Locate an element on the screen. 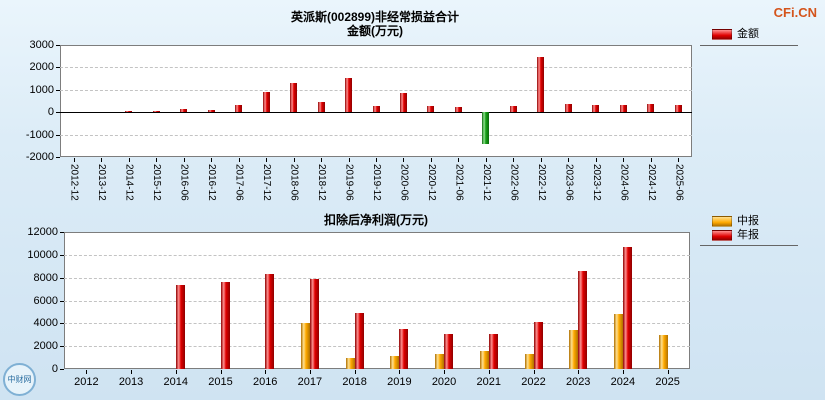 The image size is (825, 400). x-tick-label: 2020 is located at coordinates (444, 382).